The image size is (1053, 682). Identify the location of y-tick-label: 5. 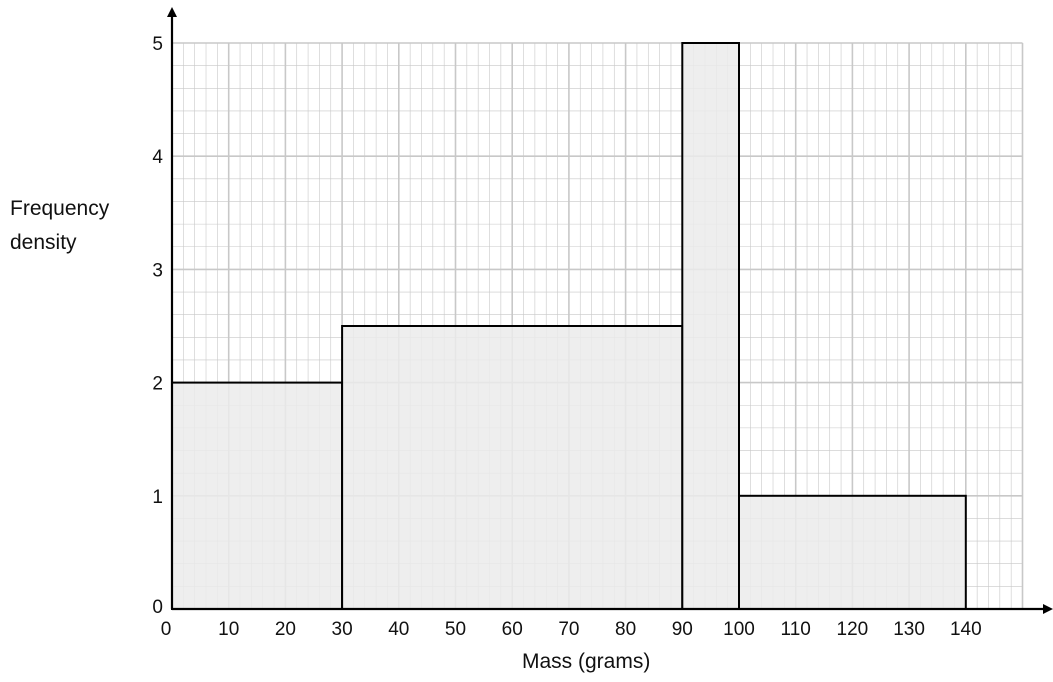
(157, 44).